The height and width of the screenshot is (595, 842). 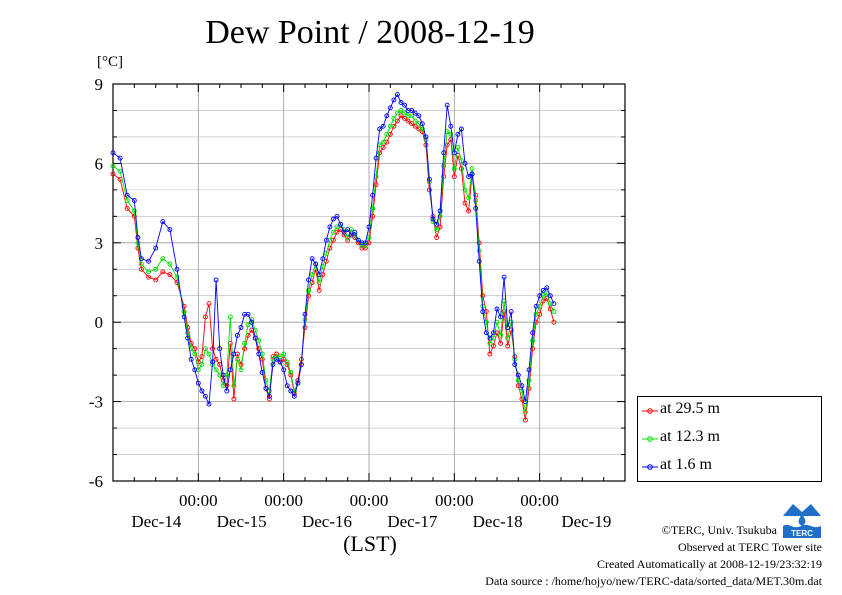 I want to click on y-tick-label: 6, so click(x=99, y=163).